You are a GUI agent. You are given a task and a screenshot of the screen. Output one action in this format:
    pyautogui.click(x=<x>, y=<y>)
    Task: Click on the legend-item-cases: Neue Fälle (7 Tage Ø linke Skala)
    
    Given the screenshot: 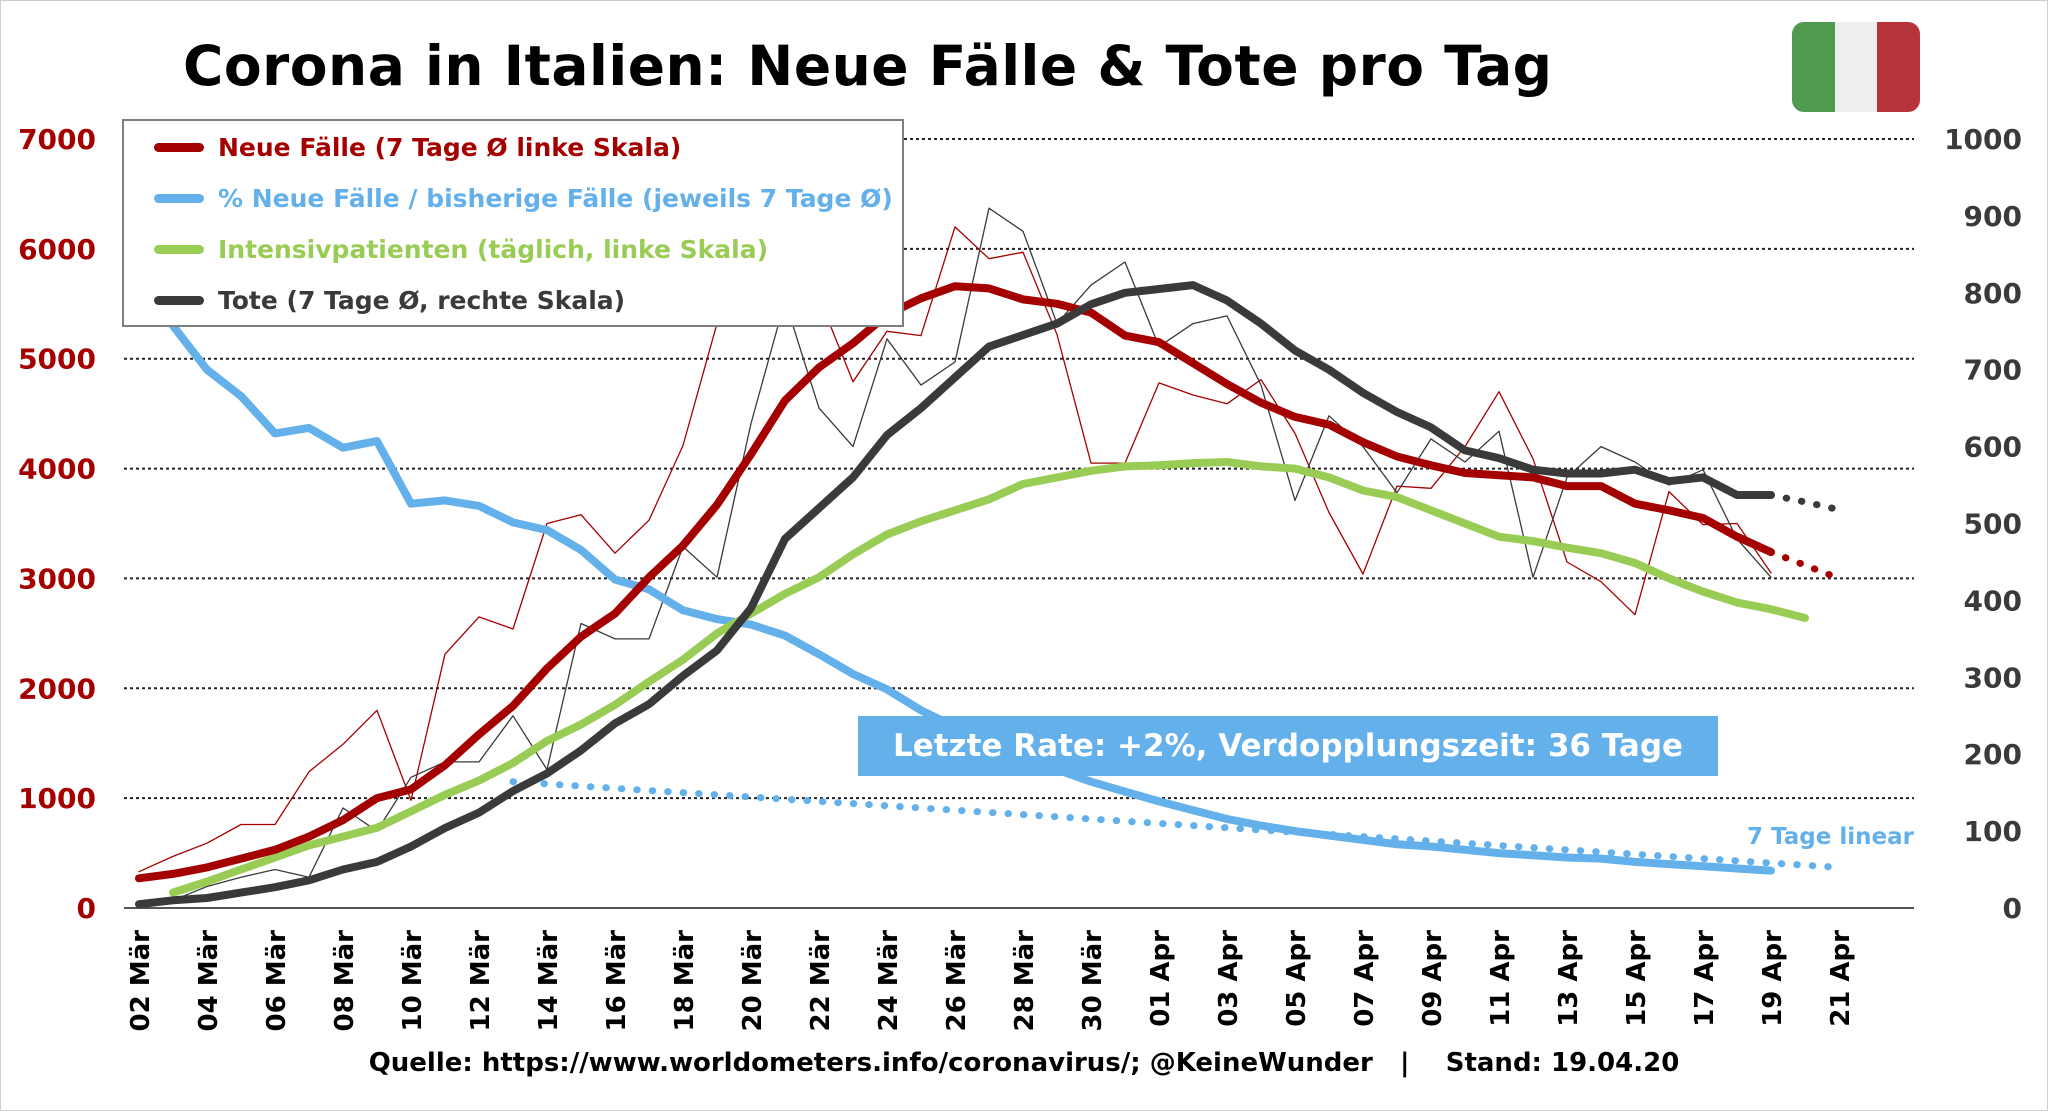 What is the action you would take?
    pyautogui.click(x=417, y=147)
    